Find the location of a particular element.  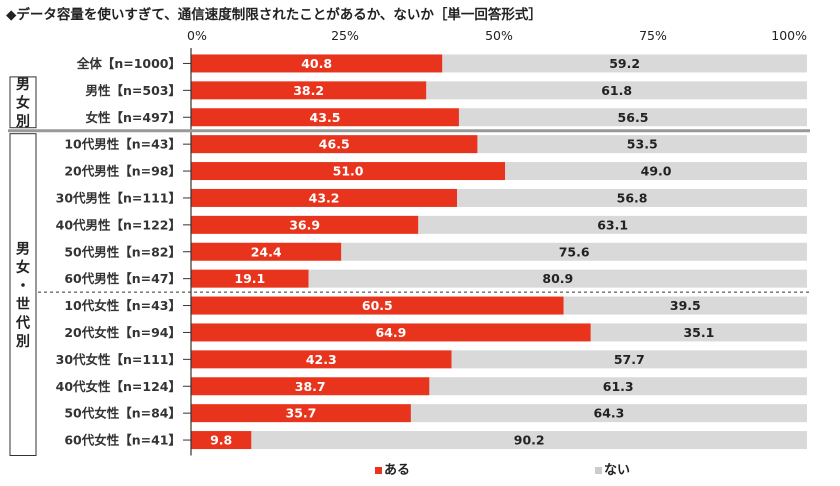

data-label-aru: 38.2 is located at coordinates (308, 90).